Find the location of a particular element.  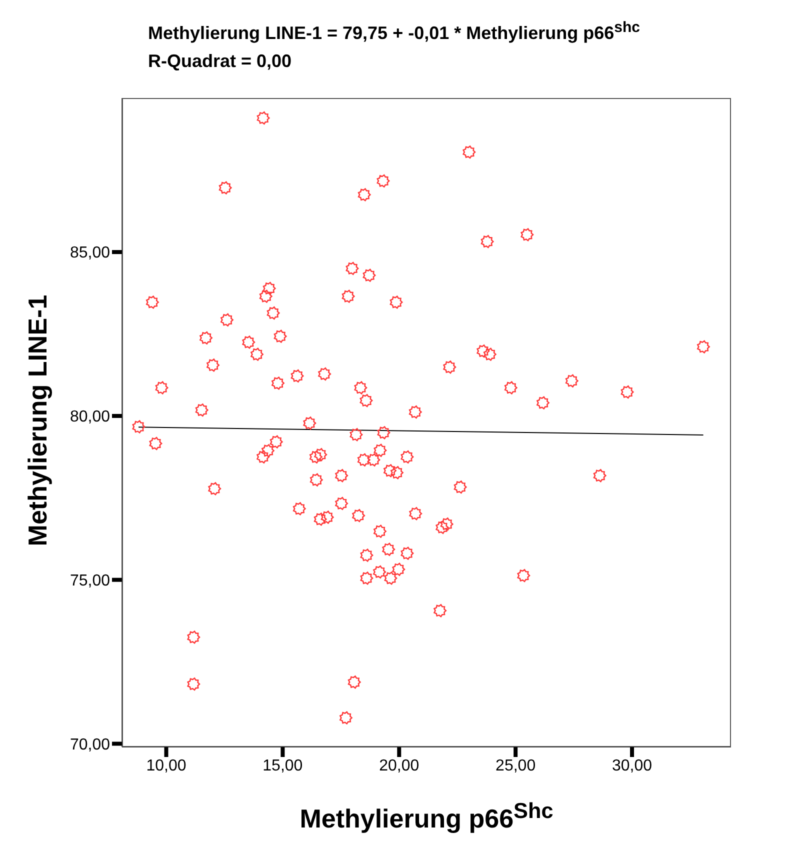

x-axis-title: Methylierung p66$^{Shc}$ is located at coordinates (426, 816).